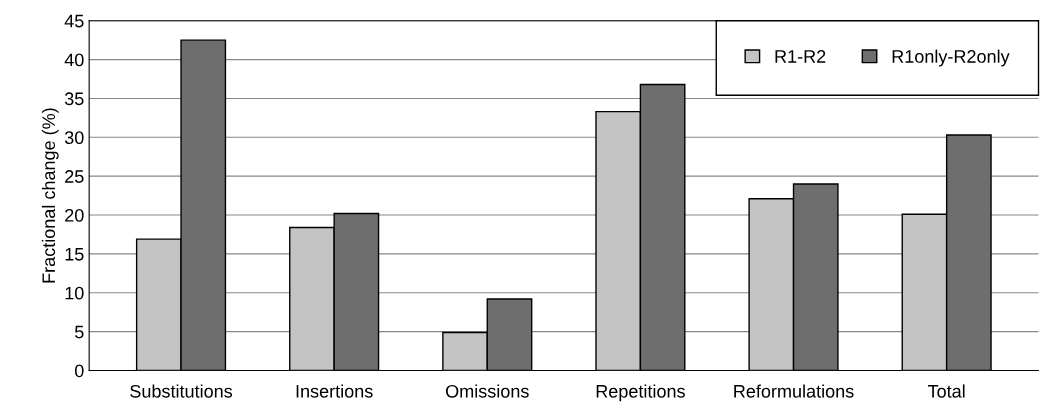  What do you see at coordinates (181, 391) in the screenshot?
I see `x-tick-label: Substitutions` at bounding box center [181, 391].